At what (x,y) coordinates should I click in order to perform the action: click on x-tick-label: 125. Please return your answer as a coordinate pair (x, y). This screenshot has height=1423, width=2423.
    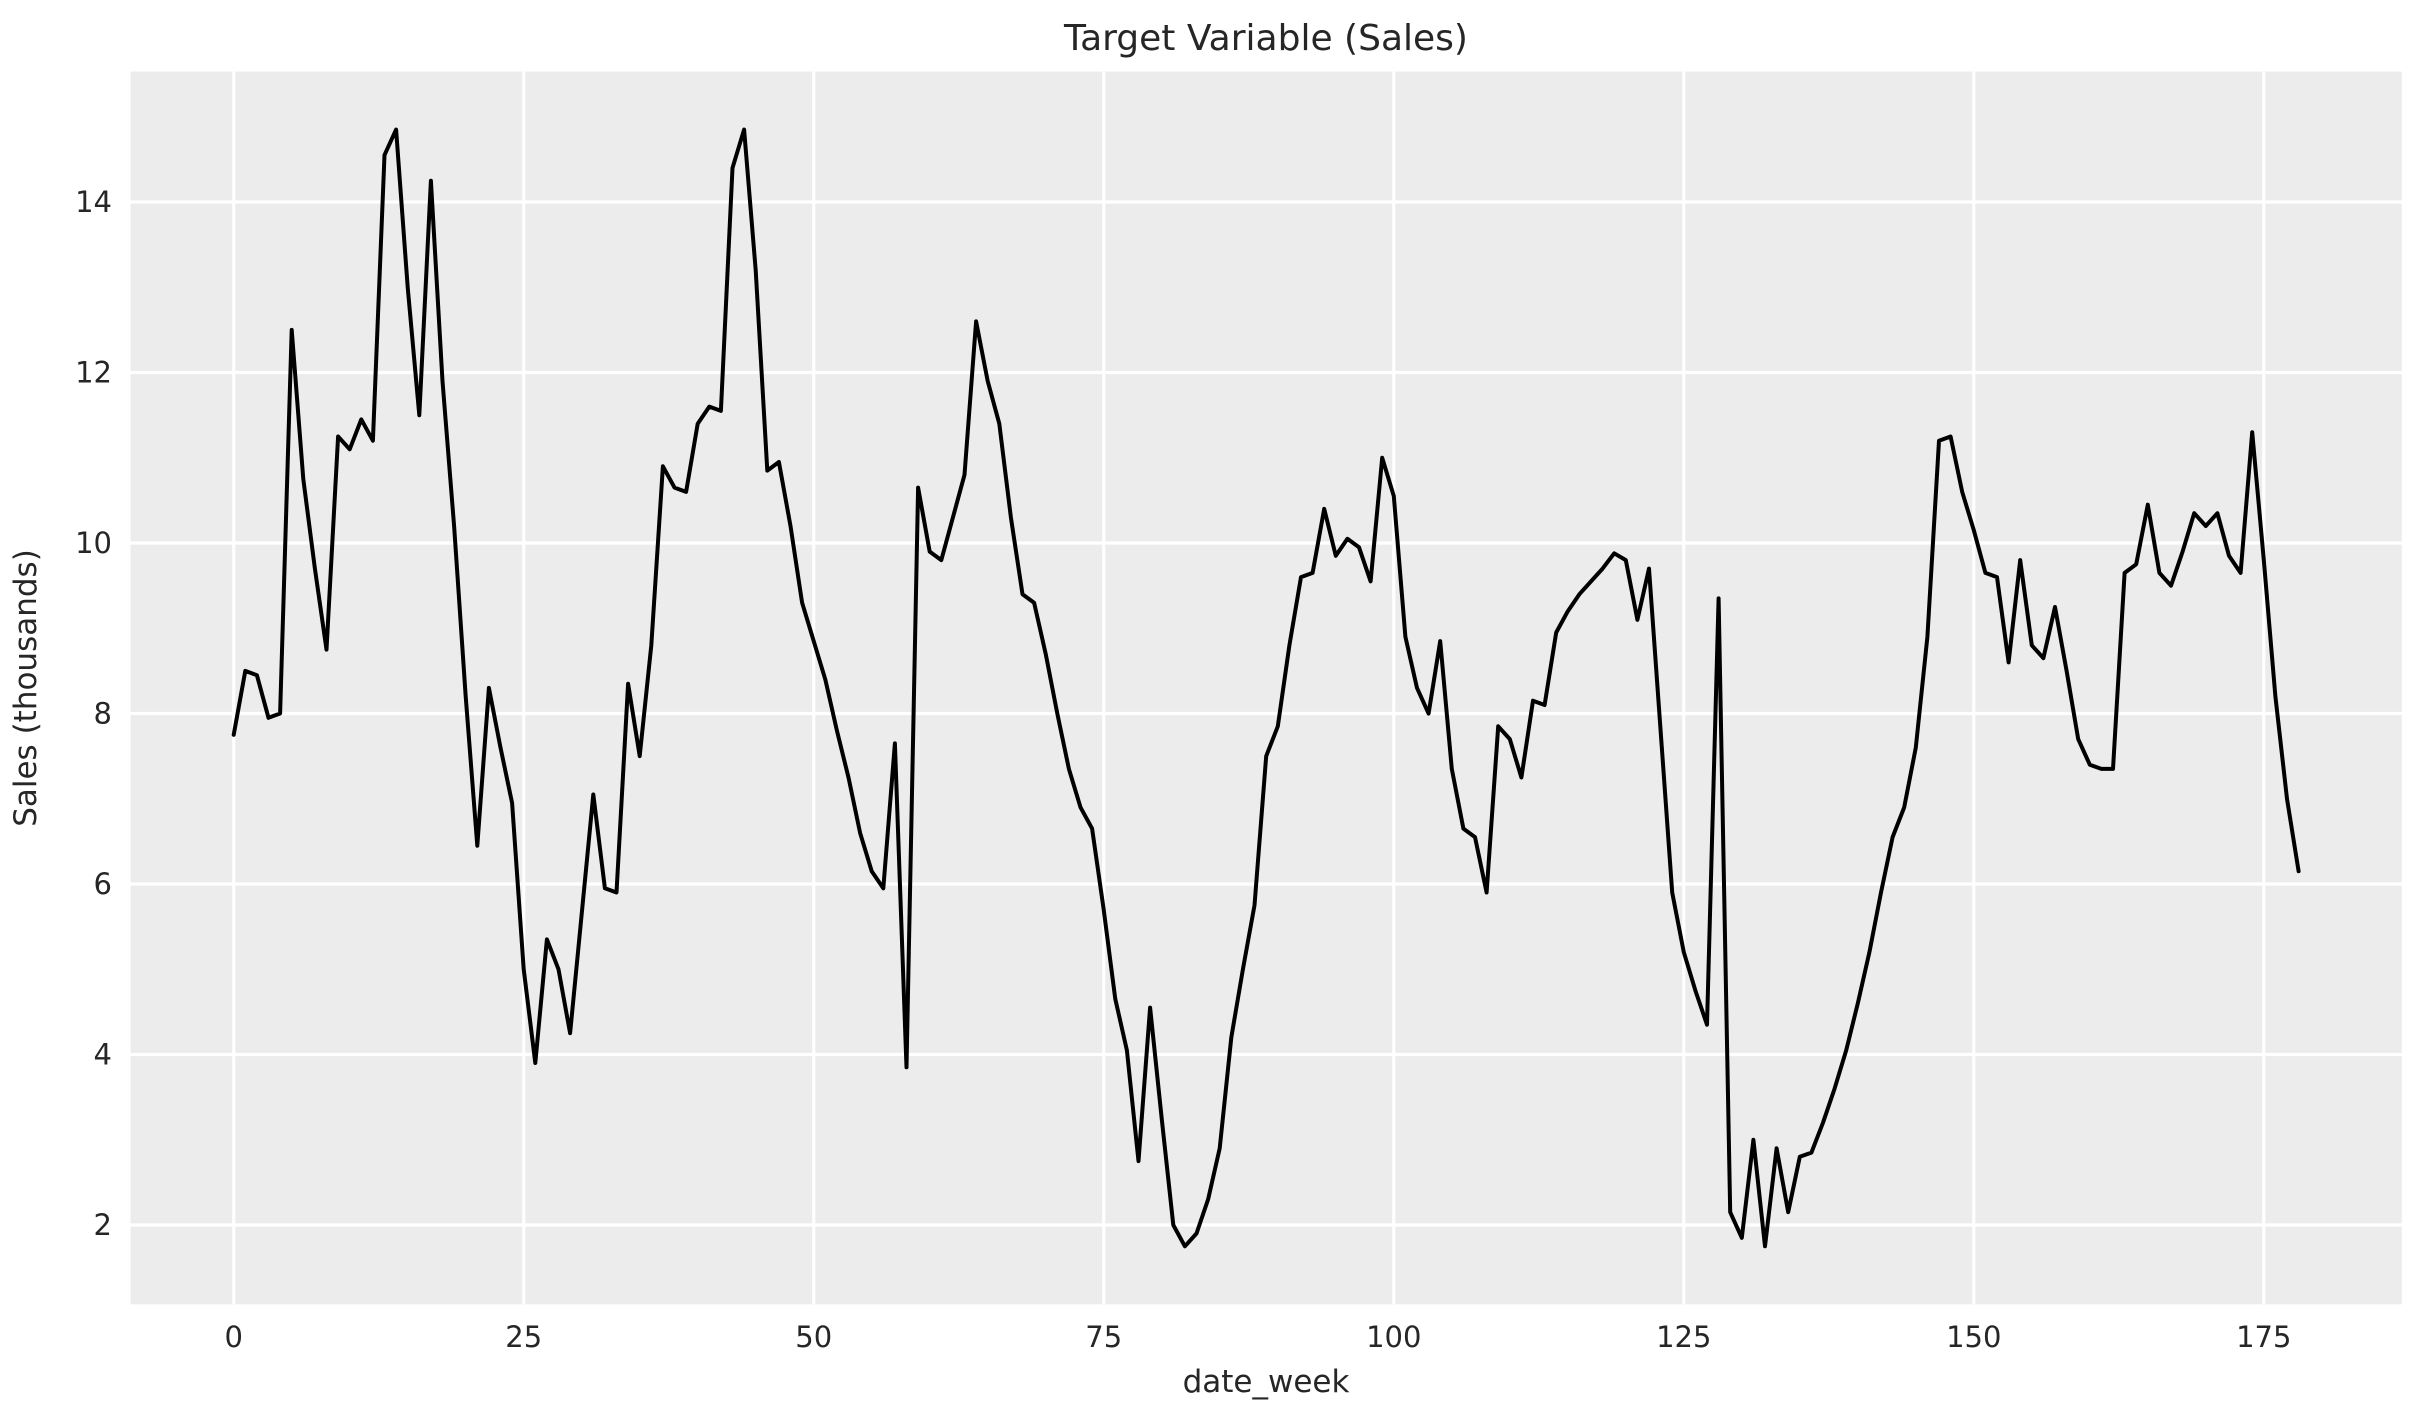
    Looking at the image, I should click on (1683, 1337).